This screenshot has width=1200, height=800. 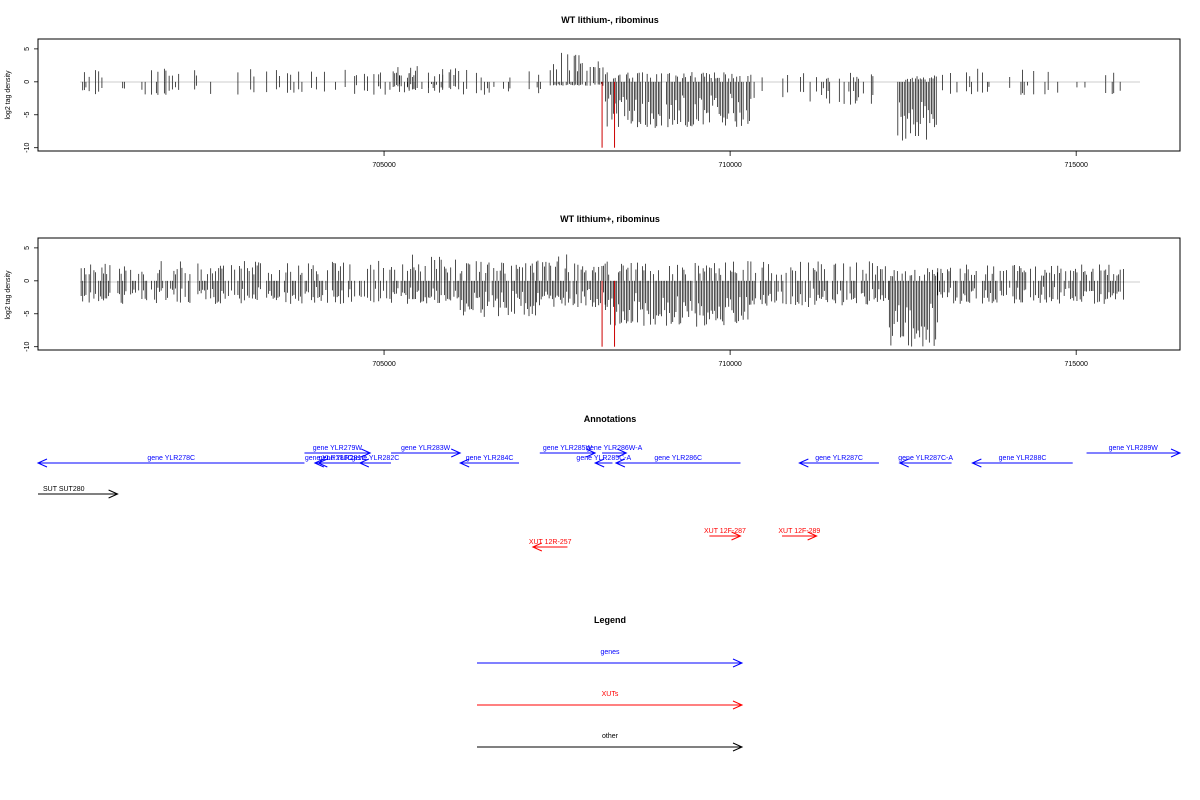 I want to click on feature-label: XUT 12F-287, so click(x=725, y=531).